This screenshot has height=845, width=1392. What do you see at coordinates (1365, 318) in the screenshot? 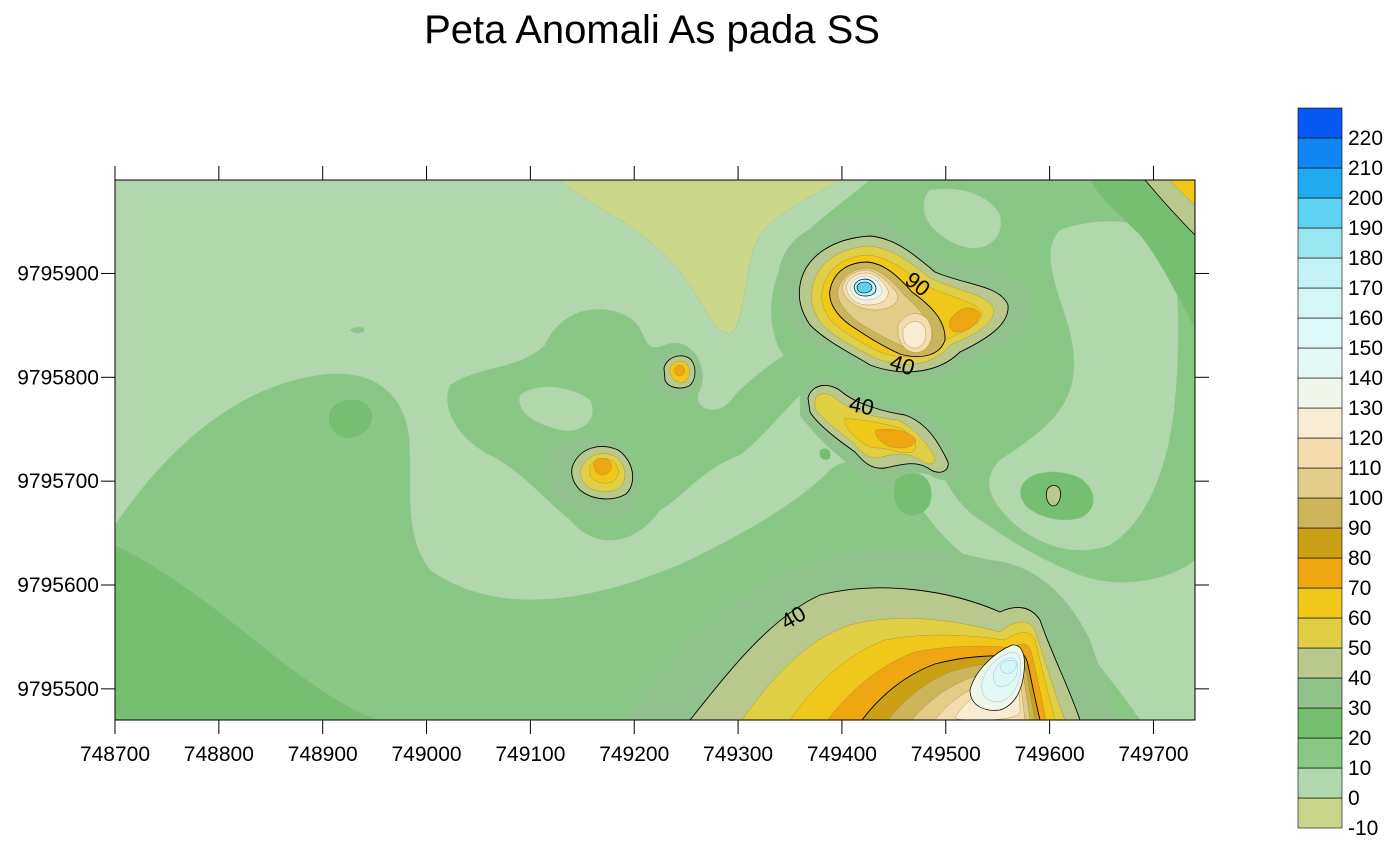
I see `colorbar-tick-label: 160` at bounding box center [1365, 318].